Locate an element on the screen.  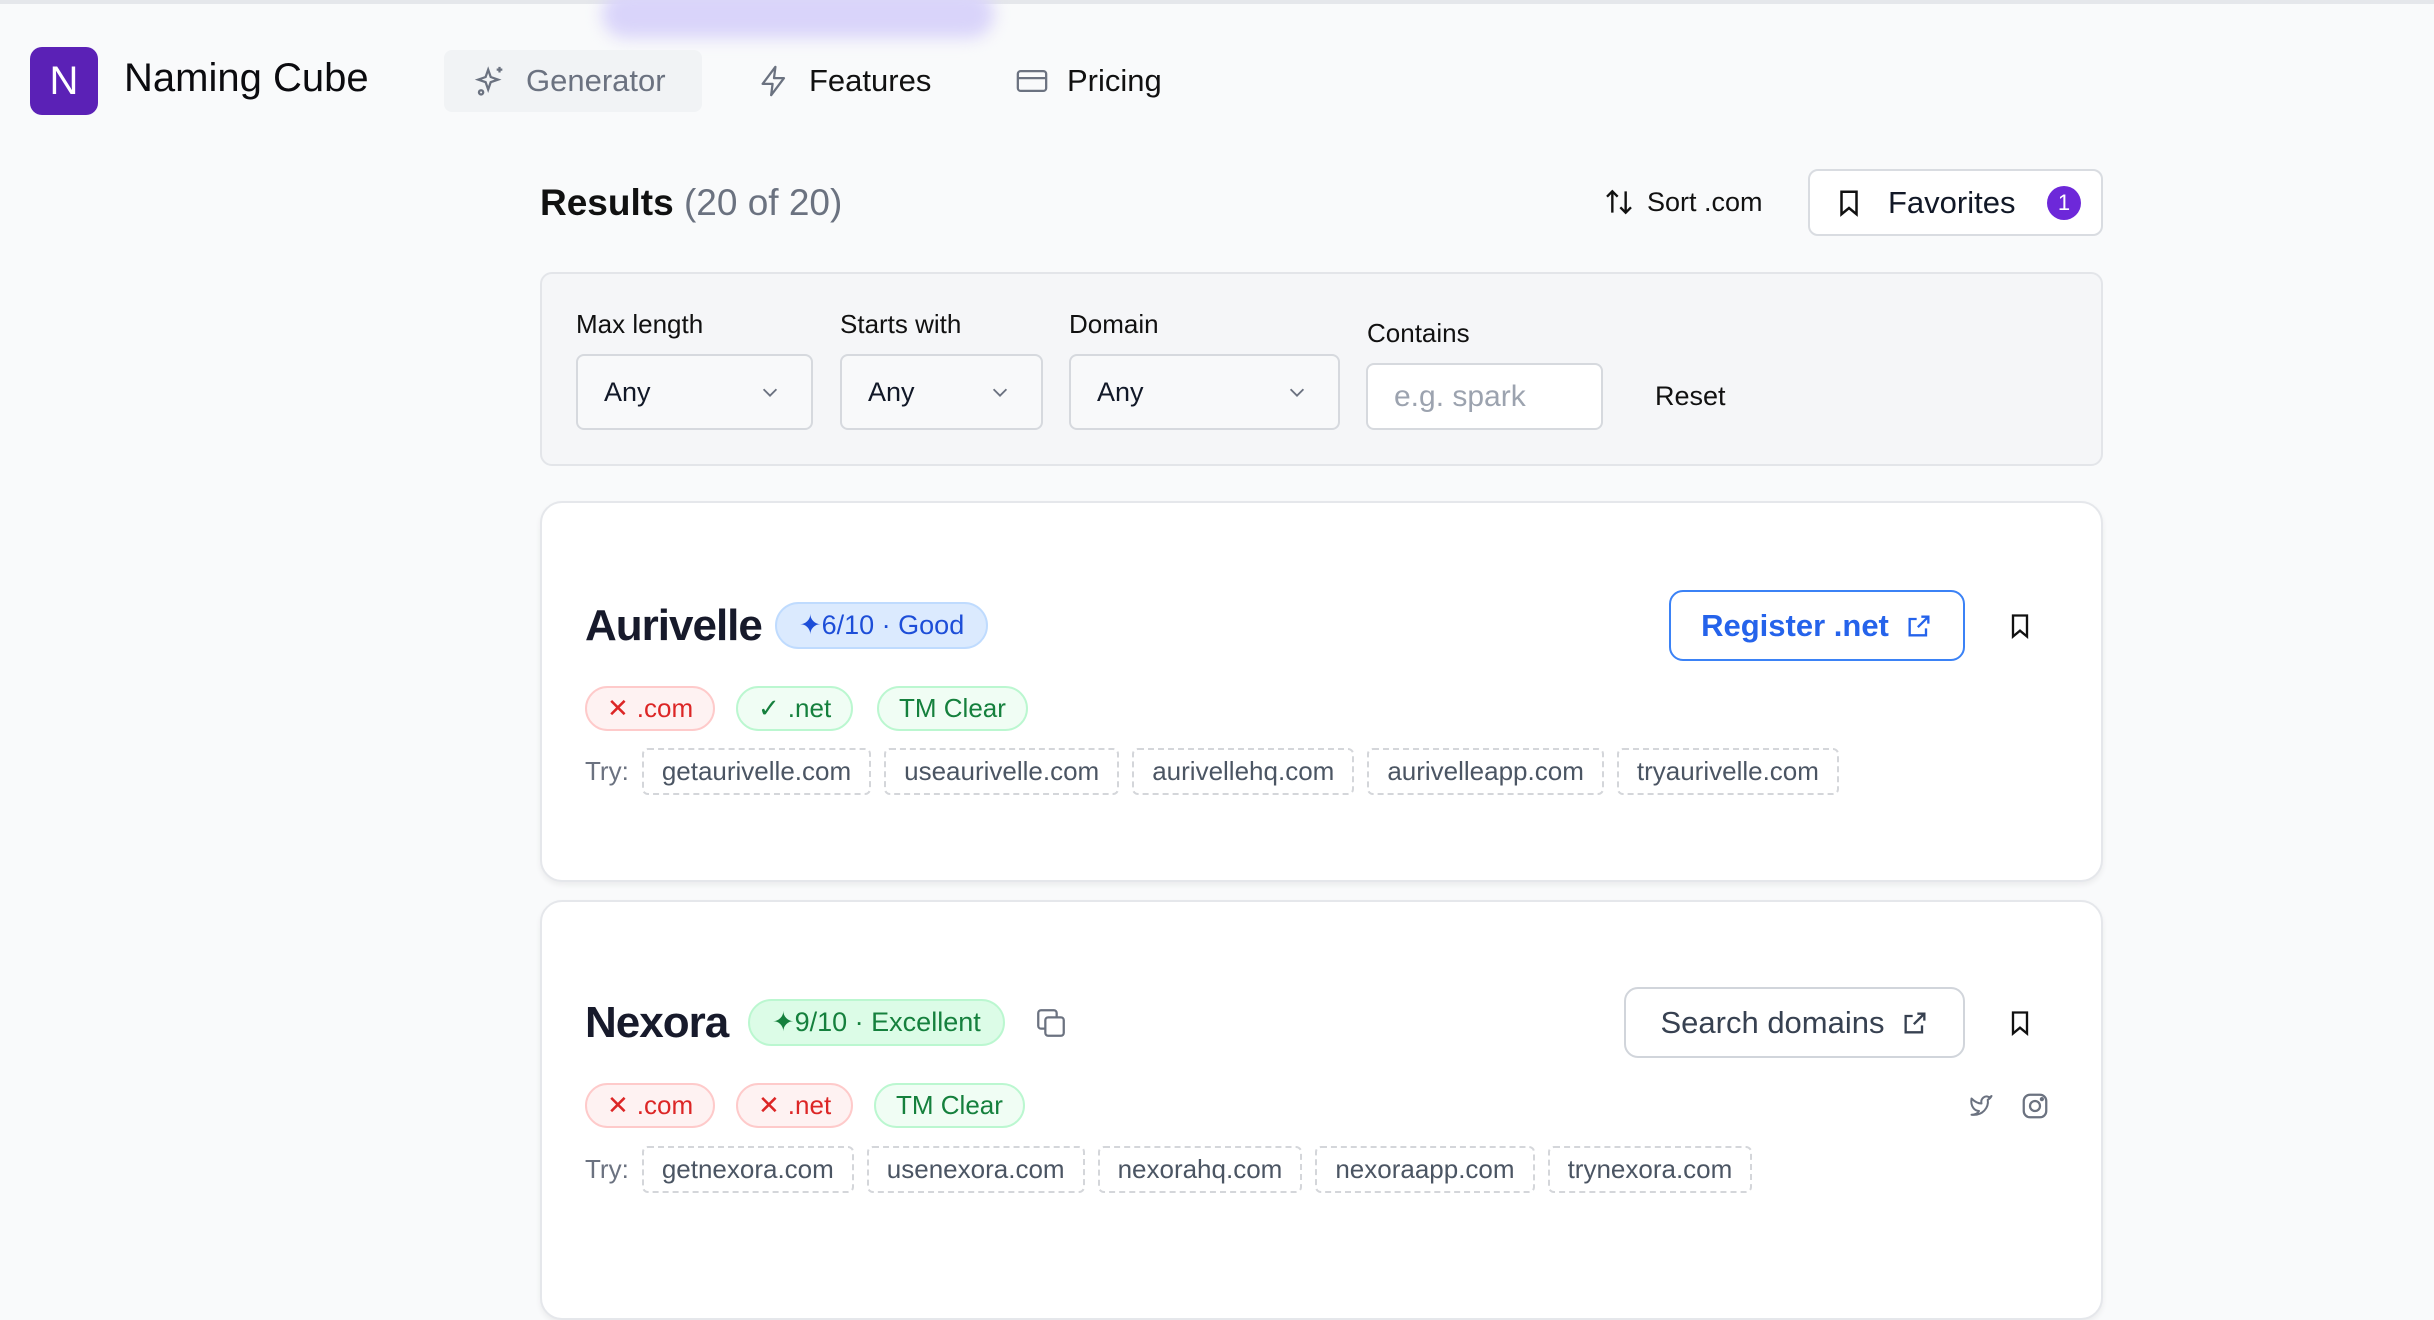
register-button: Register .net is located at coordinates (1817, 625).